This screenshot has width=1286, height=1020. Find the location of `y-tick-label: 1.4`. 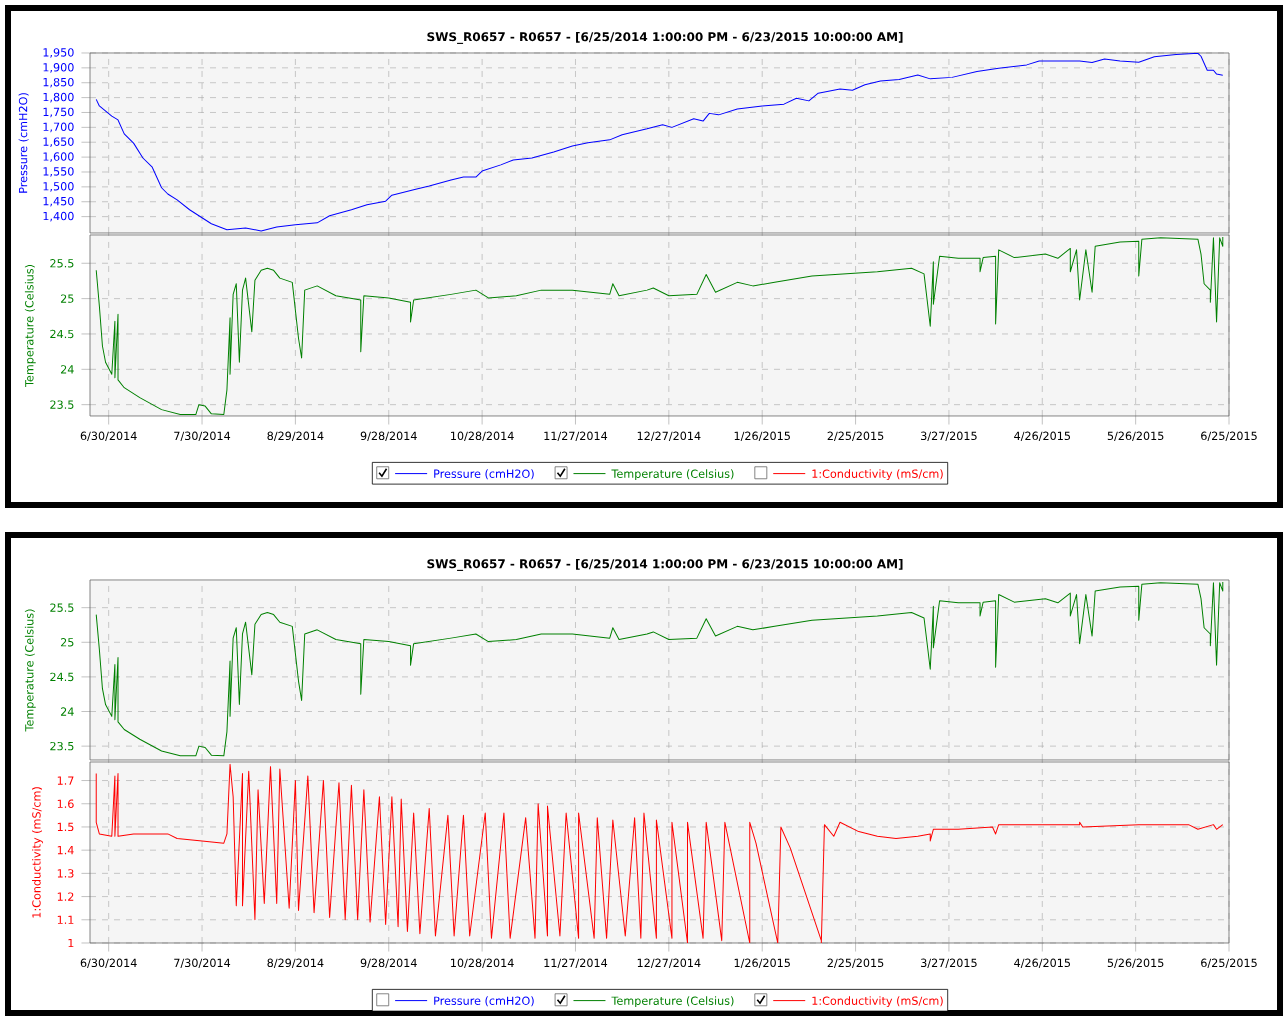

y-tick-label: 1.4 is located at coordinates (65, 850).